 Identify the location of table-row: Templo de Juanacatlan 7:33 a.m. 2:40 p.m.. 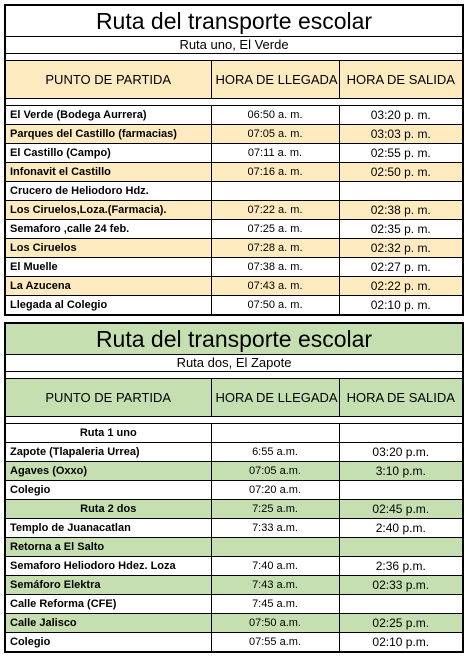
(234, 528).